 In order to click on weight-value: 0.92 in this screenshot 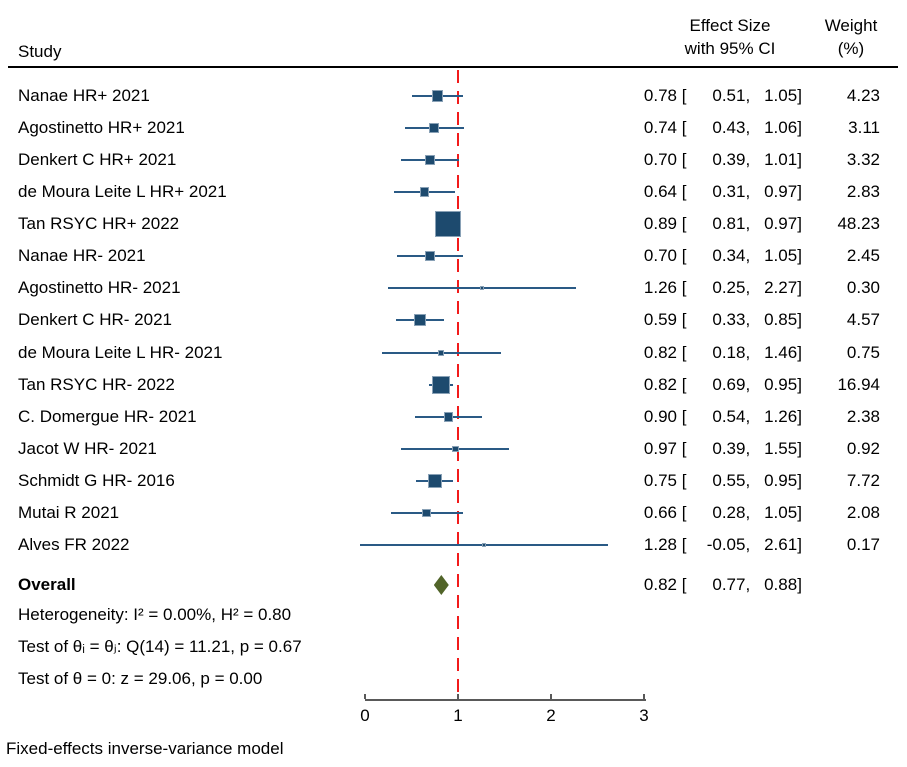, I will do `click(863, 448)`.